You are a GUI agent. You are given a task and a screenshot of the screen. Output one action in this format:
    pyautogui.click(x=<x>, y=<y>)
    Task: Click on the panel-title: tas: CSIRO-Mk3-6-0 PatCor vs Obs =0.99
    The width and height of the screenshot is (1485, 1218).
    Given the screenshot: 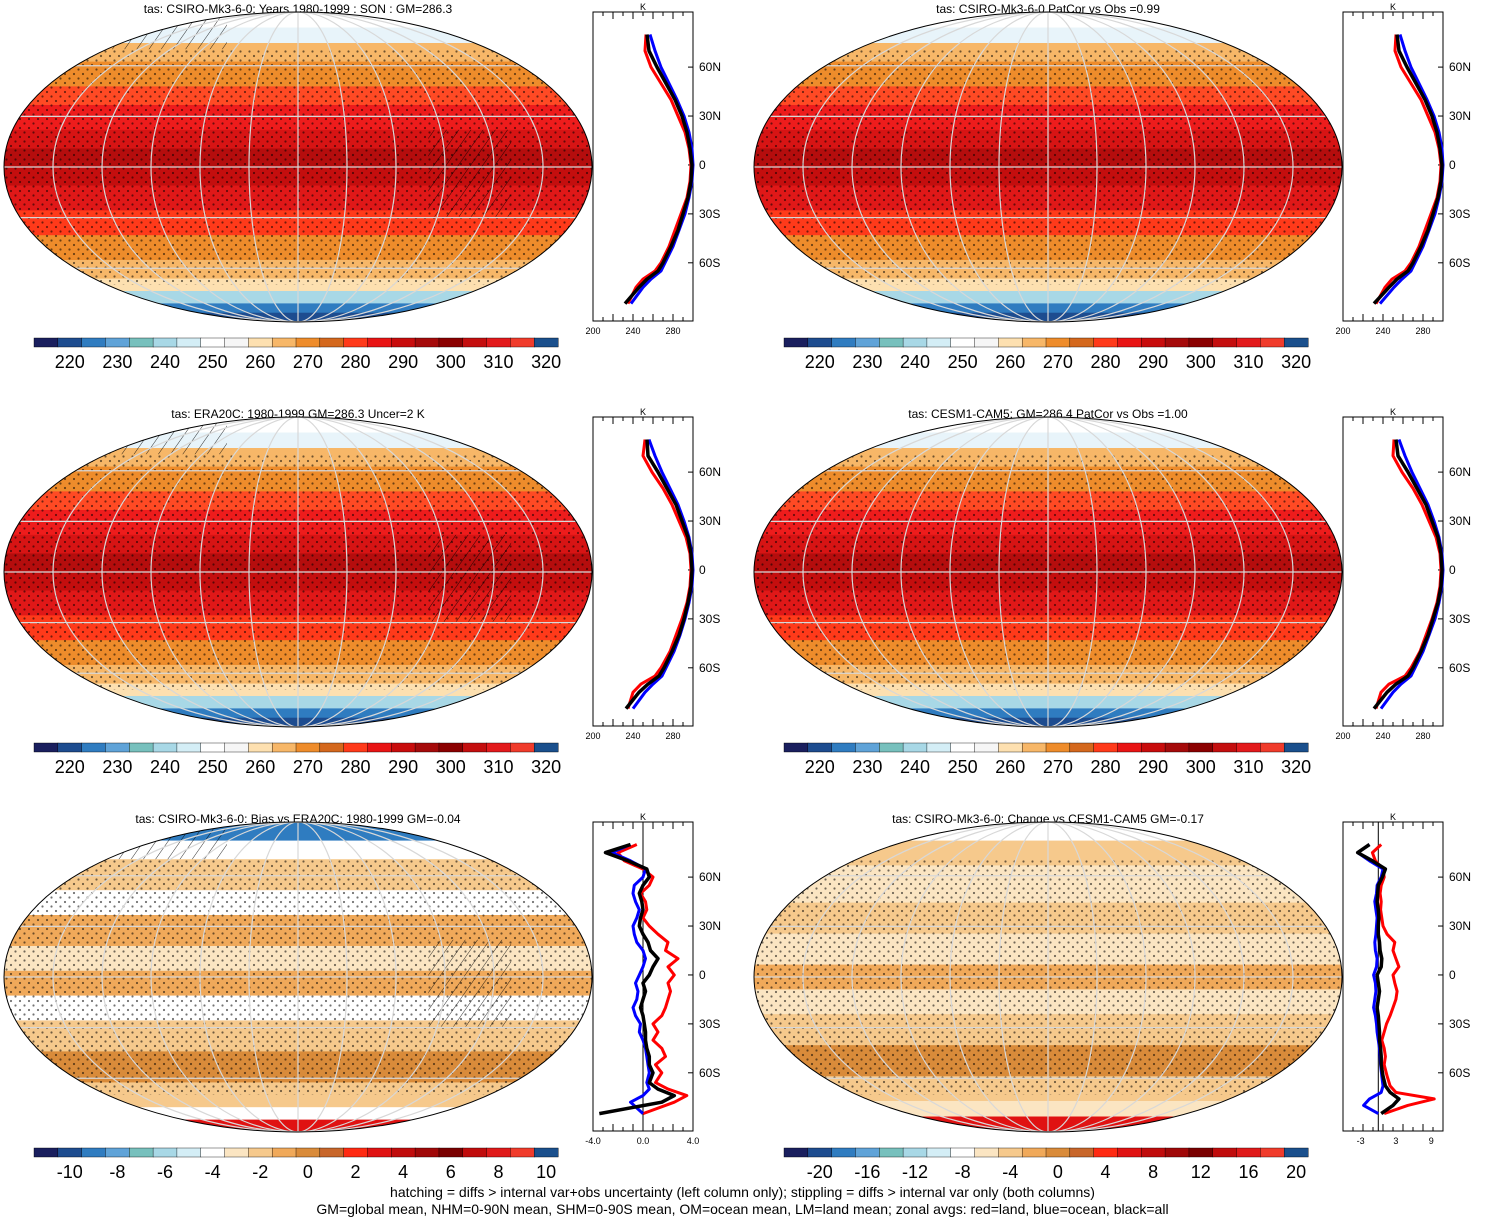 What is the action you would take?
    pyautogui.click(x=1048, y=9)
    